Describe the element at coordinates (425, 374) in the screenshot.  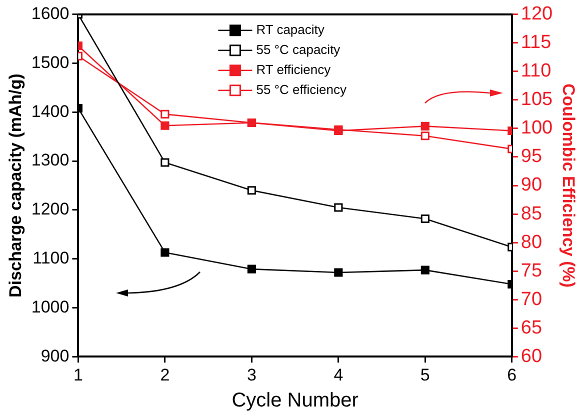
I see `x-tick-label: 5` at that location.